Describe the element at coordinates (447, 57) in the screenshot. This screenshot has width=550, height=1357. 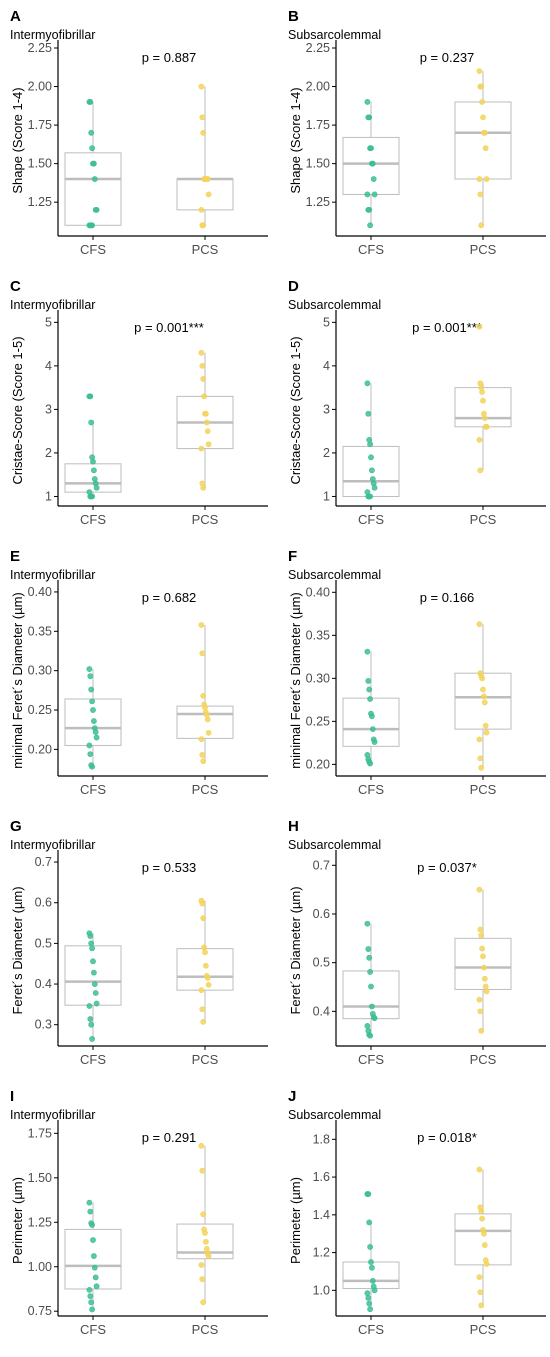
I see `p-value: p = 0.237` at that location.